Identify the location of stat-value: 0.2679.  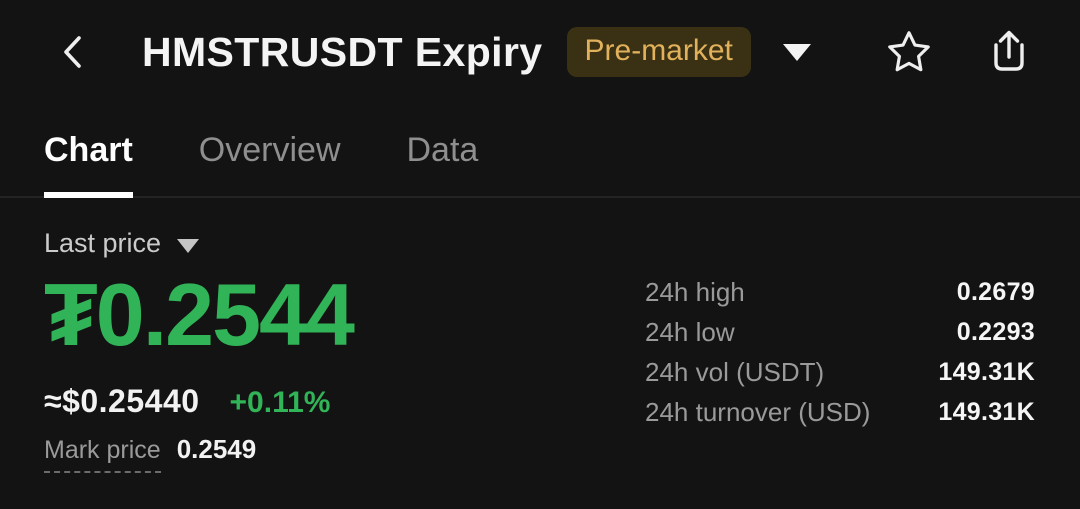
(995, 291).